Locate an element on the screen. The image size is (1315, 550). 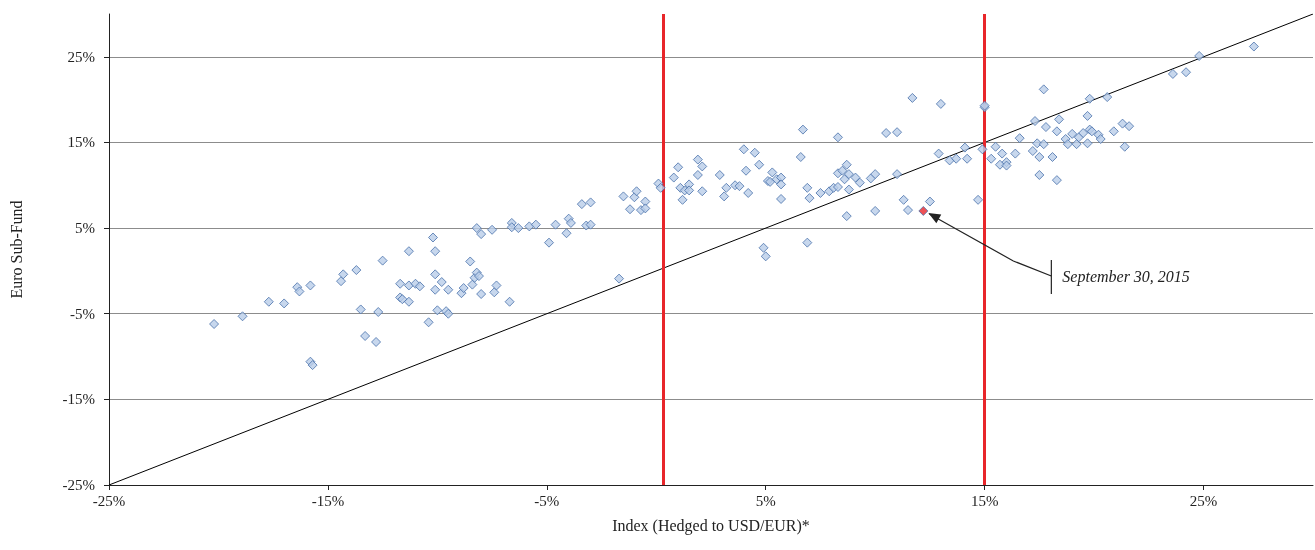
y-tick-label: 5% is located at coordinates (85, 228).